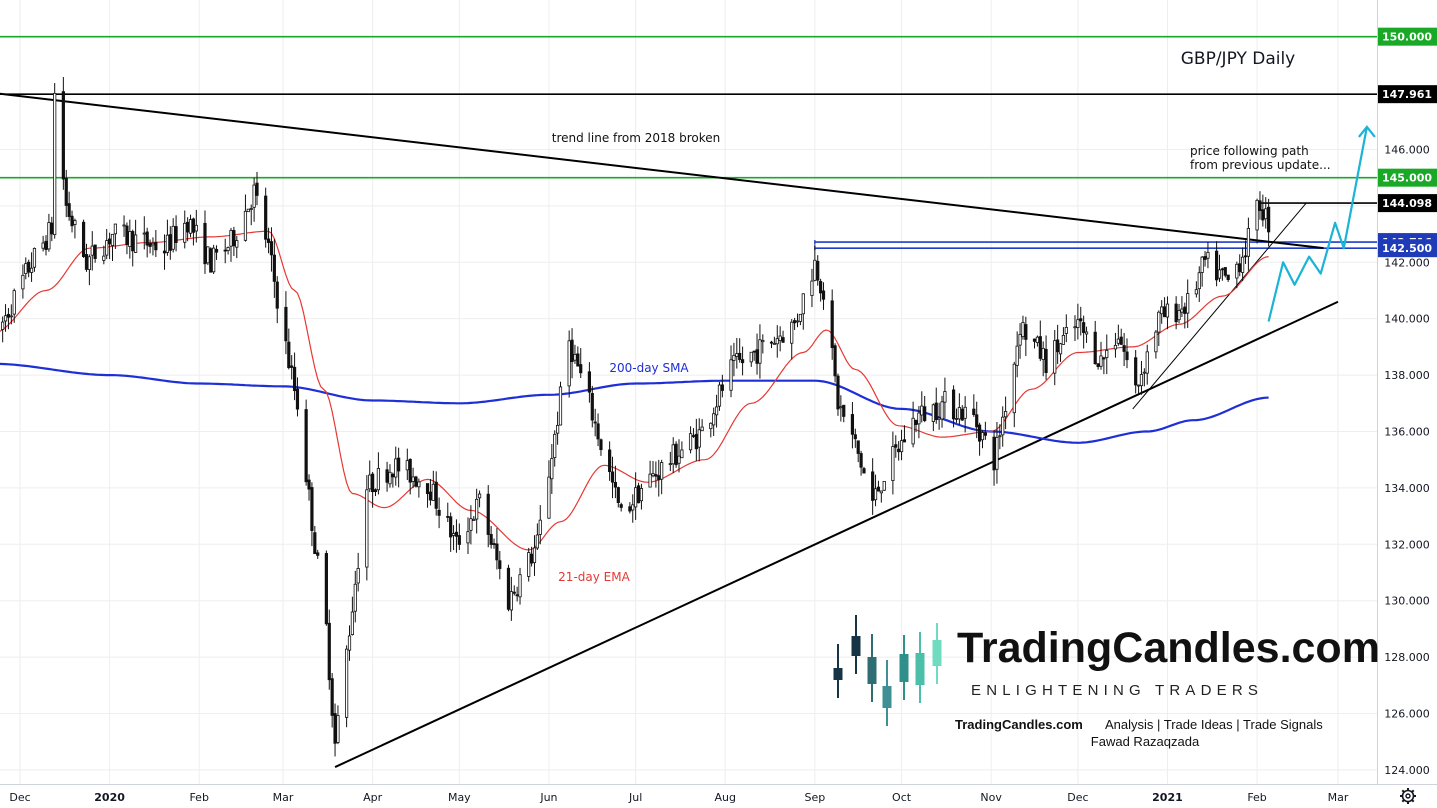 The height and width of the screenshot is (808, 1437). I want to click on logo-candle-body, so click(856, 646).